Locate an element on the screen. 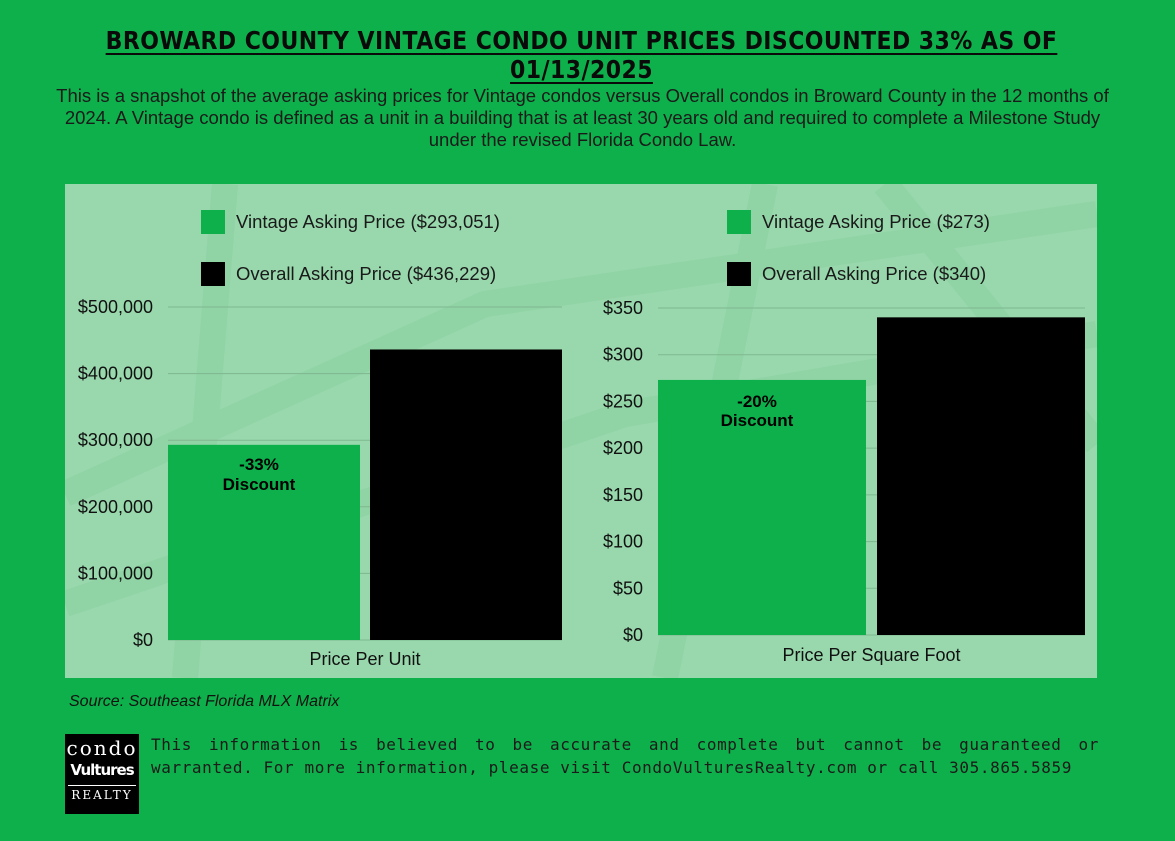 This screenshot has height=841, width=1175. legend-label: Overall Asking Price ($436,229) is located at coordinates (366, 273).